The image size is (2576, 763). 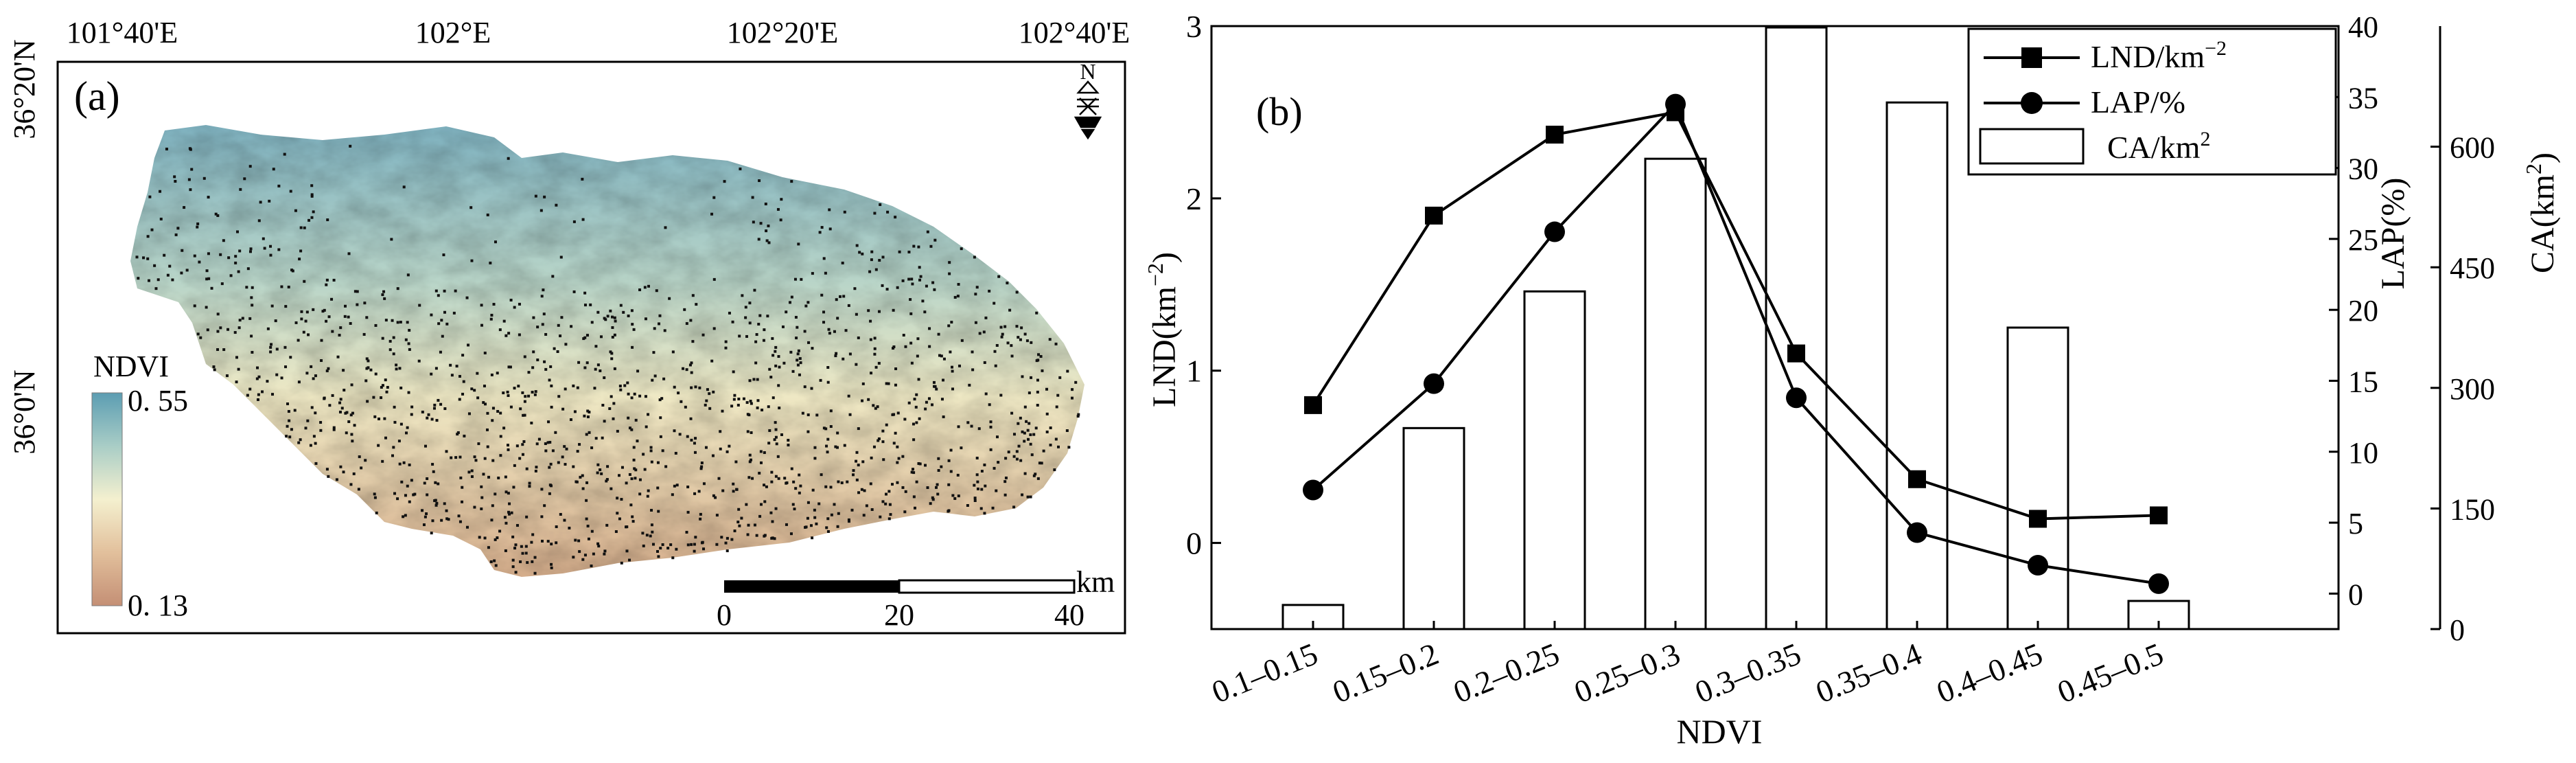 I want to click on top-tick-3: 102°20'E, so click(x=782, y=32).